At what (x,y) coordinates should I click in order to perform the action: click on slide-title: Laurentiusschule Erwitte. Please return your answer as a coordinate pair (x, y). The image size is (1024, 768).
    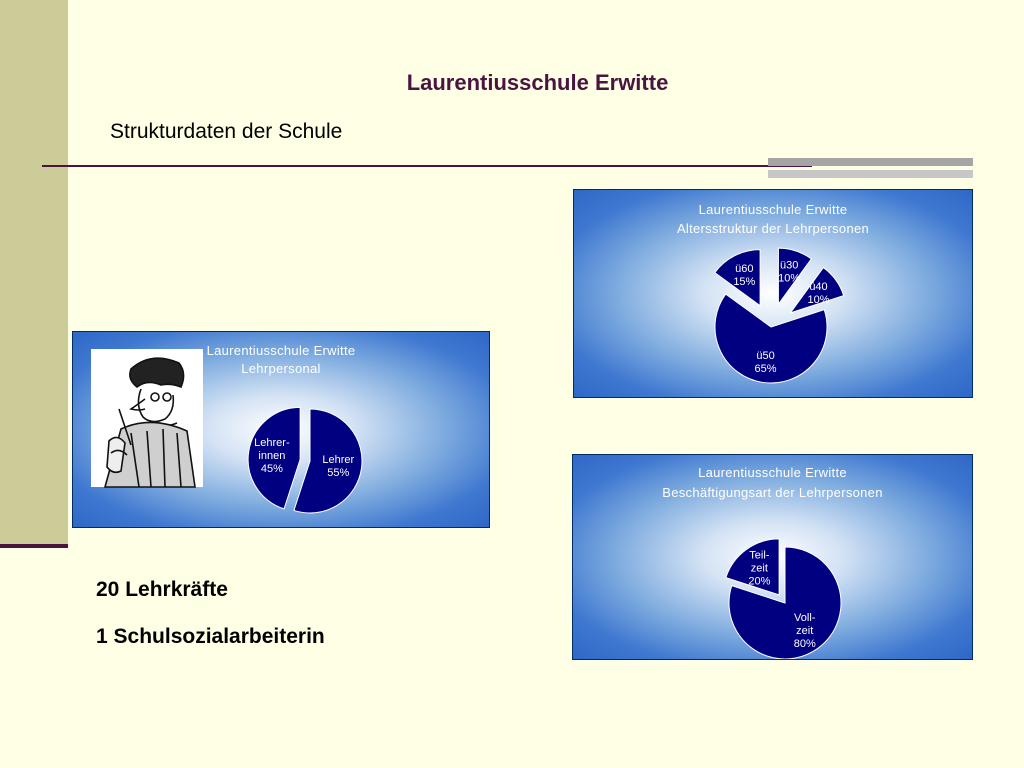
    Looking at the image, I should click on (537, 82).